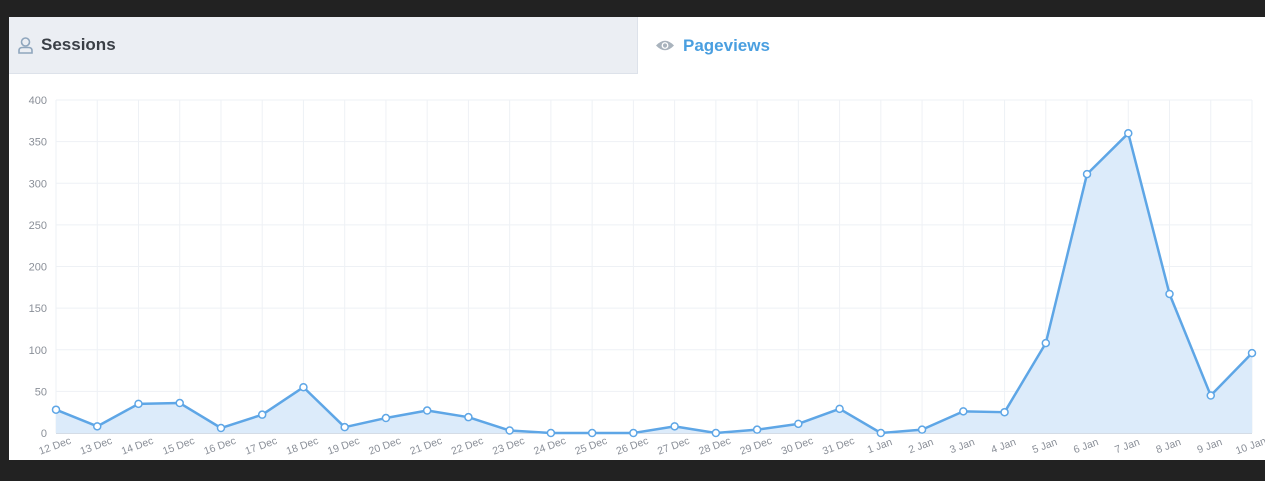 This screenshot has height=481, width=1265. I want to click on x-tick-label: 1 Jan, so click(880, 446).